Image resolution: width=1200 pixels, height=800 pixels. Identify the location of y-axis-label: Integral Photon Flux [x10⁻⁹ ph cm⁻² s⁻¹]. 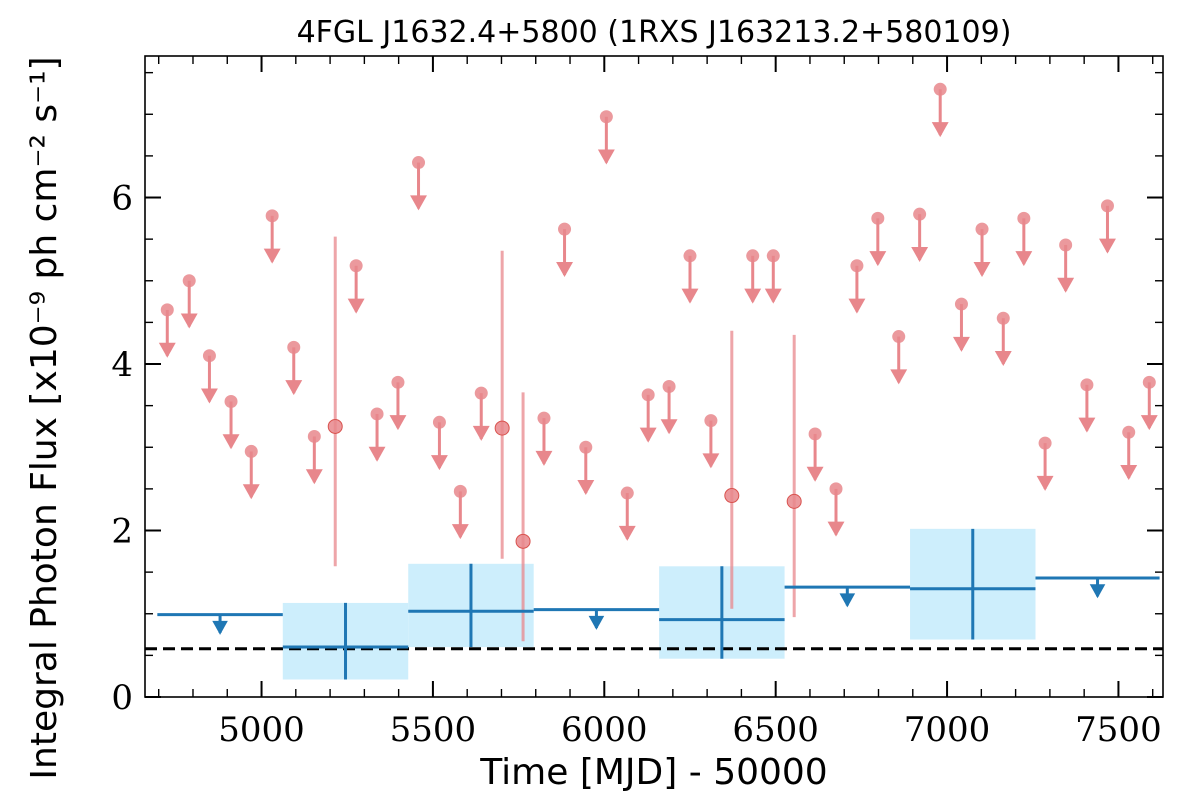
(44, 417).